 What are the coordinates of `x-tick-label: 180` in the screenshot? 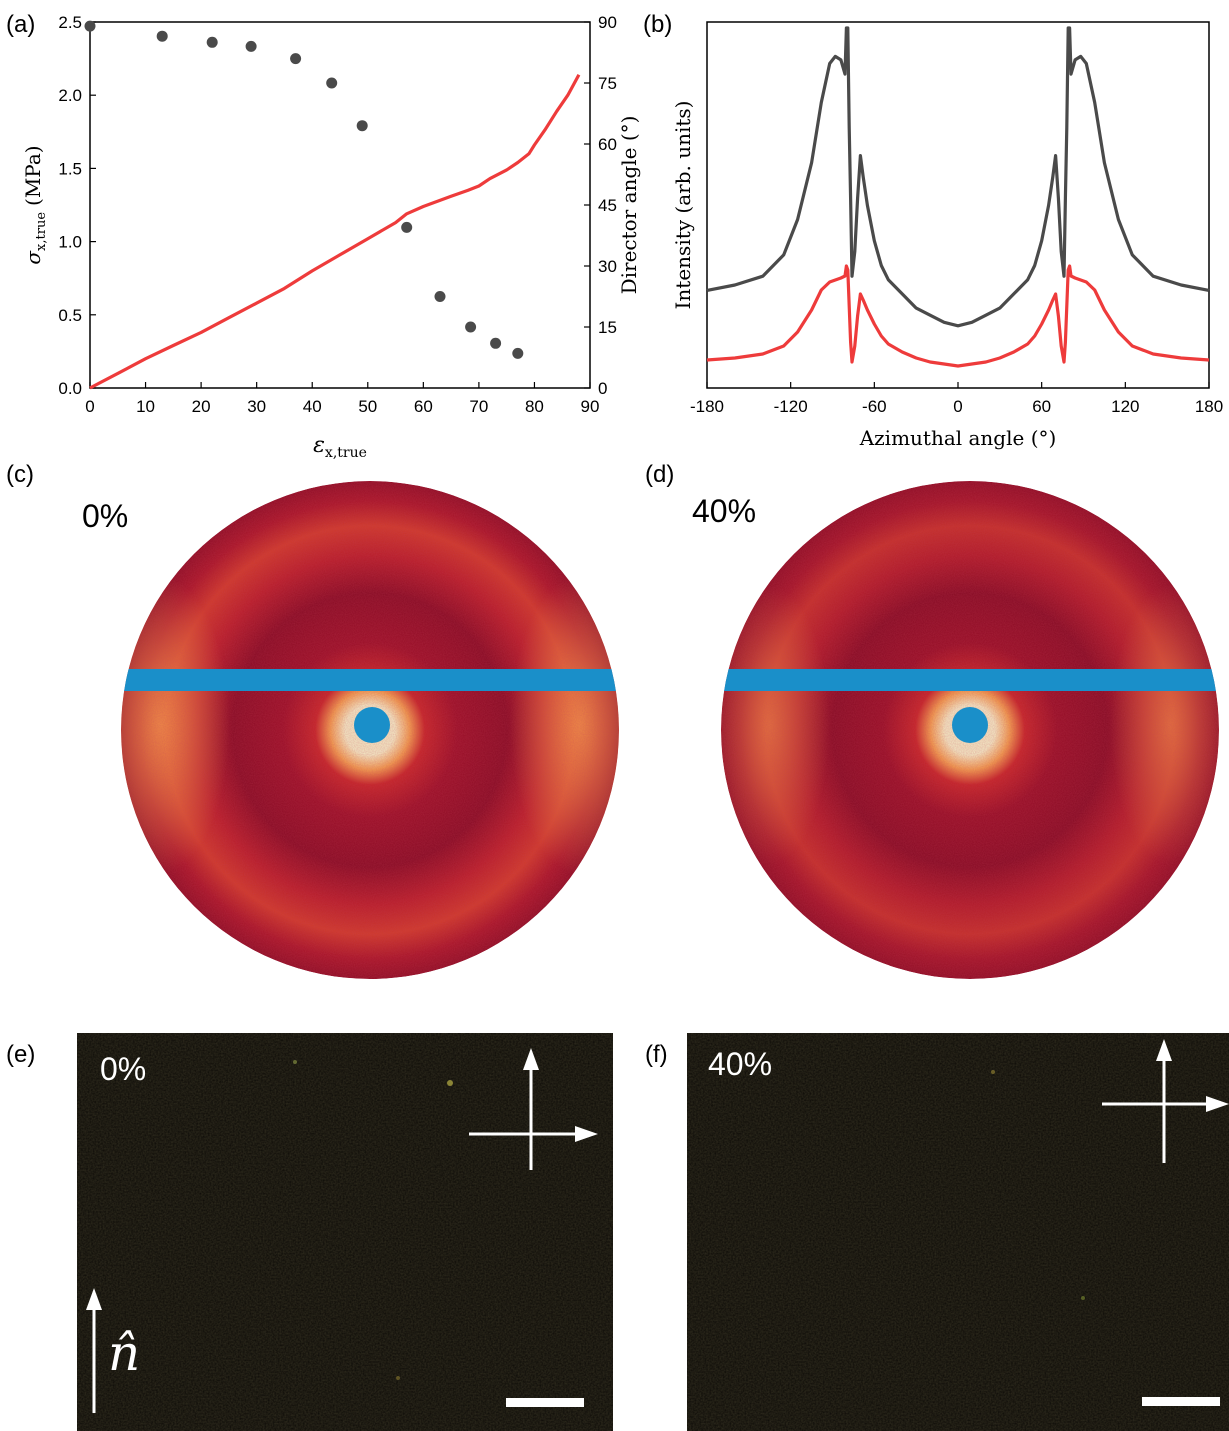 It's located at (1209, 406).